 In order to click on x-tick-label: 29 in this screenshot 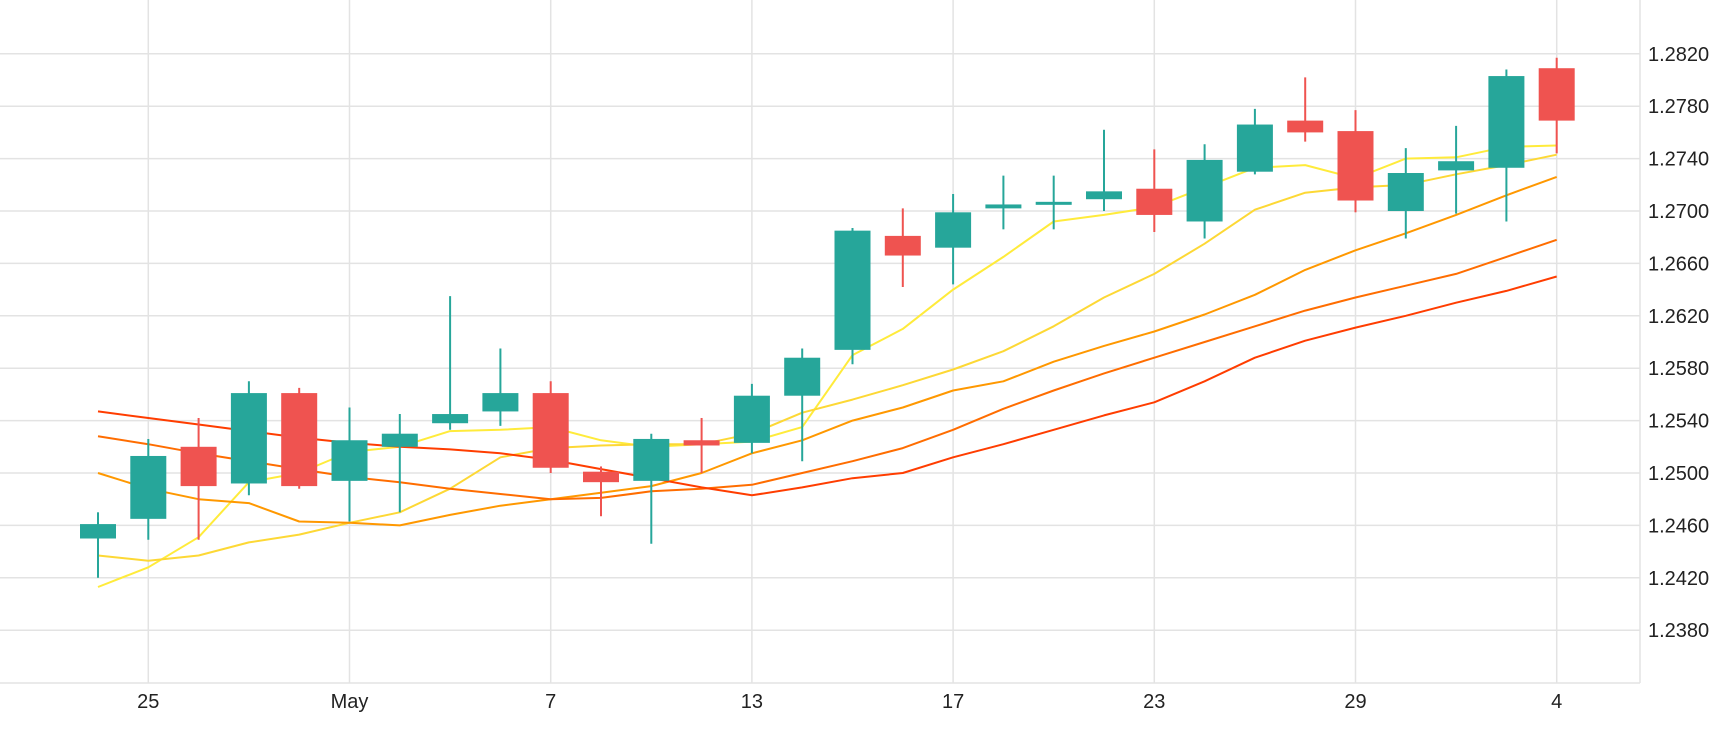, I will do `click(1355, 702)`.